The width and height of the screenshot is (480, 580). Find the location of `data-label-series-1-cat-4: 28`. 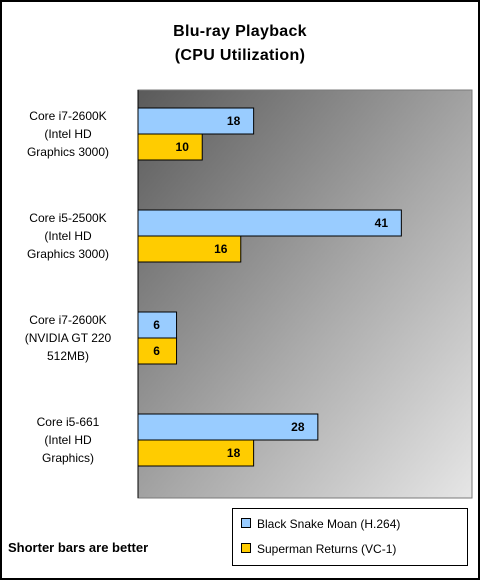

data-label-series-1-cat-4: 28 is located at coordinates (298, 427).